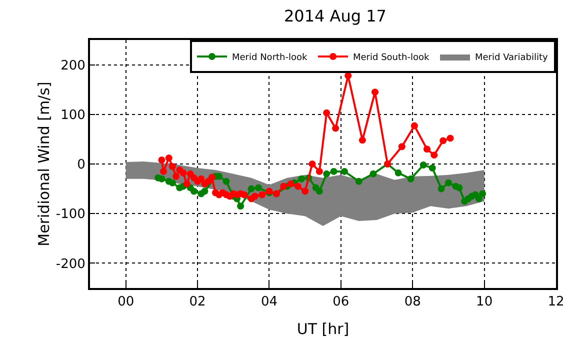 The image size is (578, 338). I want to click on legend-label: Merid North-look, so click(270, 58).